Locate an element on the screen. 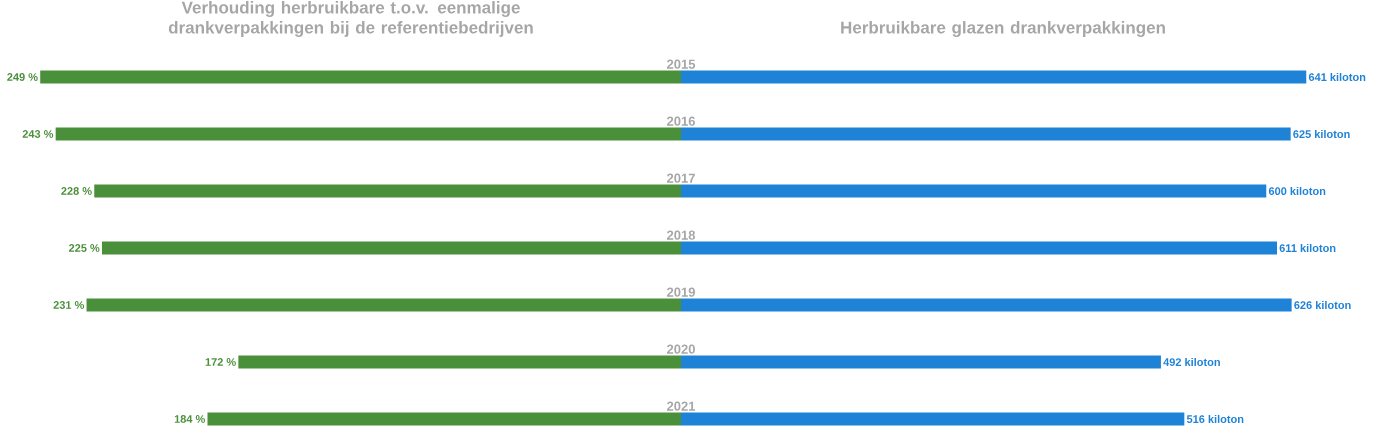  chart-title: Verhouding herbruikbare t.o.v. eenmalige drankverpakkingen bij de referentiebedrijven is located at coordinates (350, 19).